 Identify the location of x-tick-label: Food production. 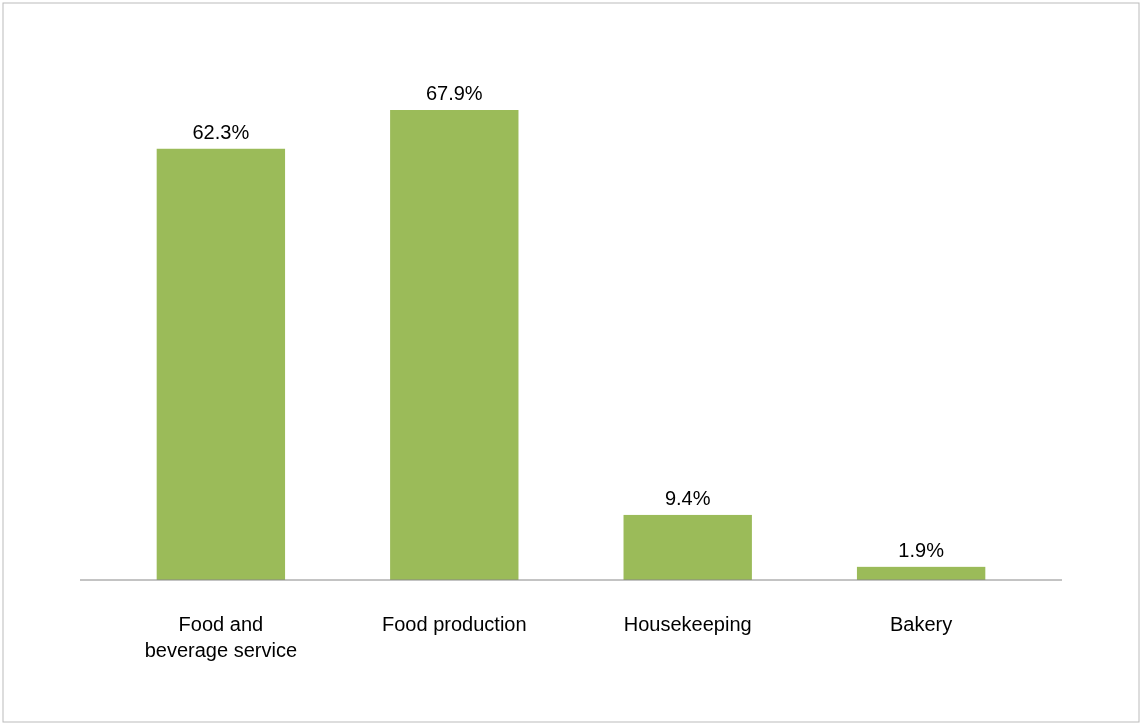
(454, 624).